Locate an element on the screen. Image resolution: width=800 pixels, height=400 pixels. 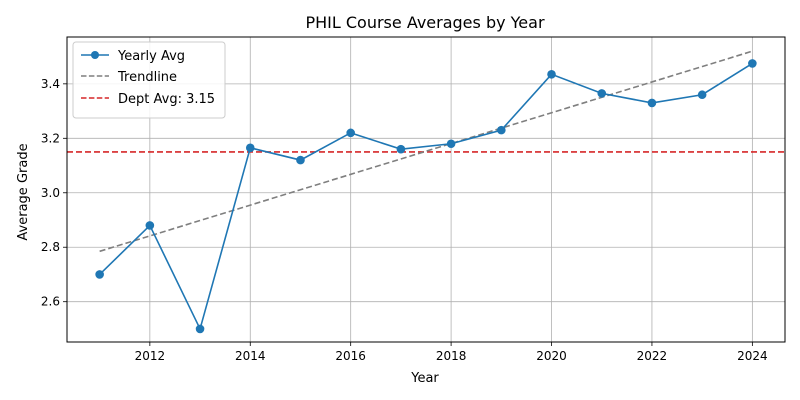
x-tick-label: 2016 is located at coordinates (350, 356).